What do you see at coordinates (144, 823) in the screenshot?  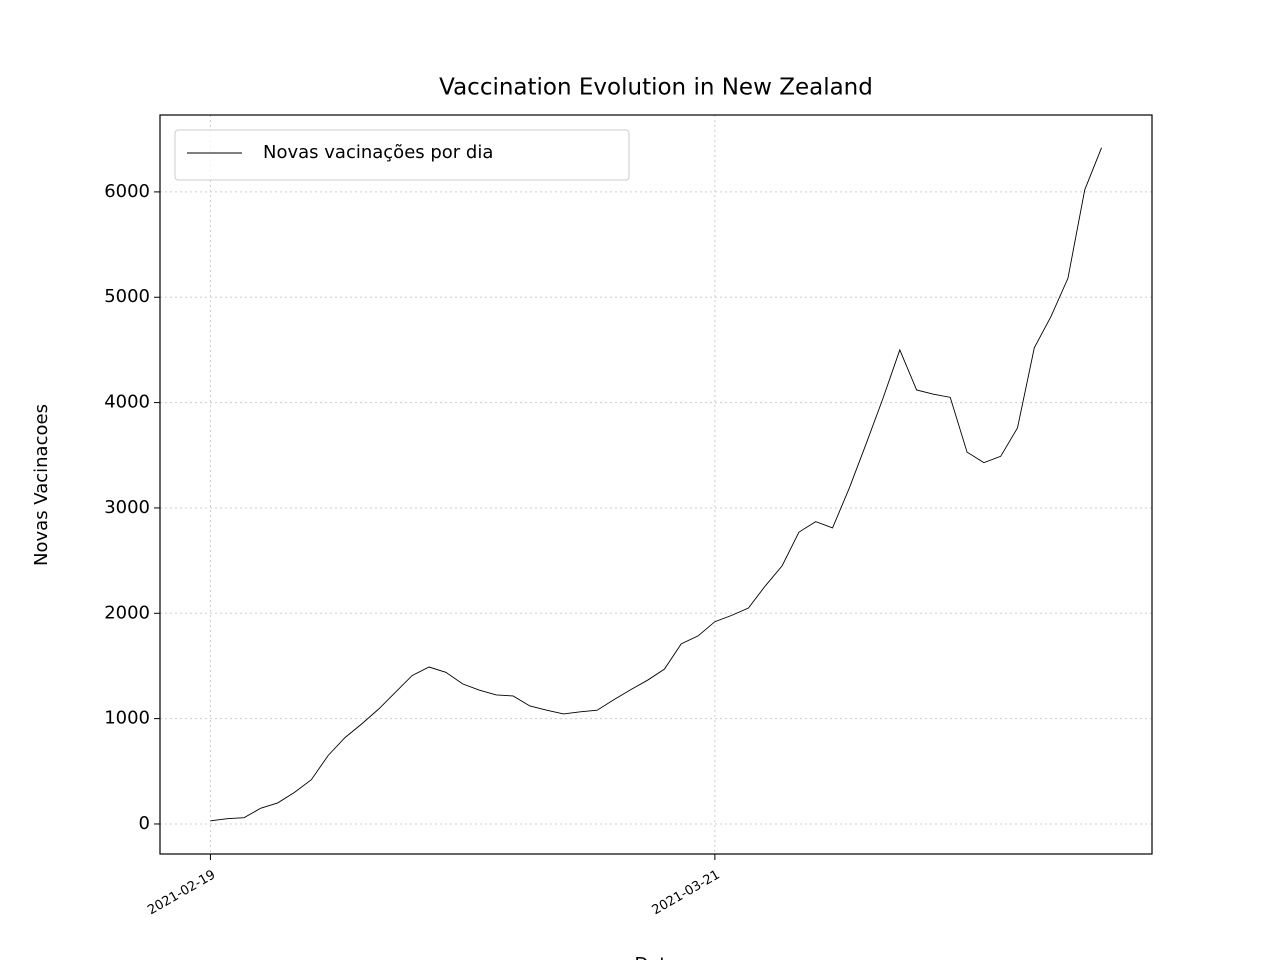 I see `y-tick-label: 0` at bounding box center [144, 823].